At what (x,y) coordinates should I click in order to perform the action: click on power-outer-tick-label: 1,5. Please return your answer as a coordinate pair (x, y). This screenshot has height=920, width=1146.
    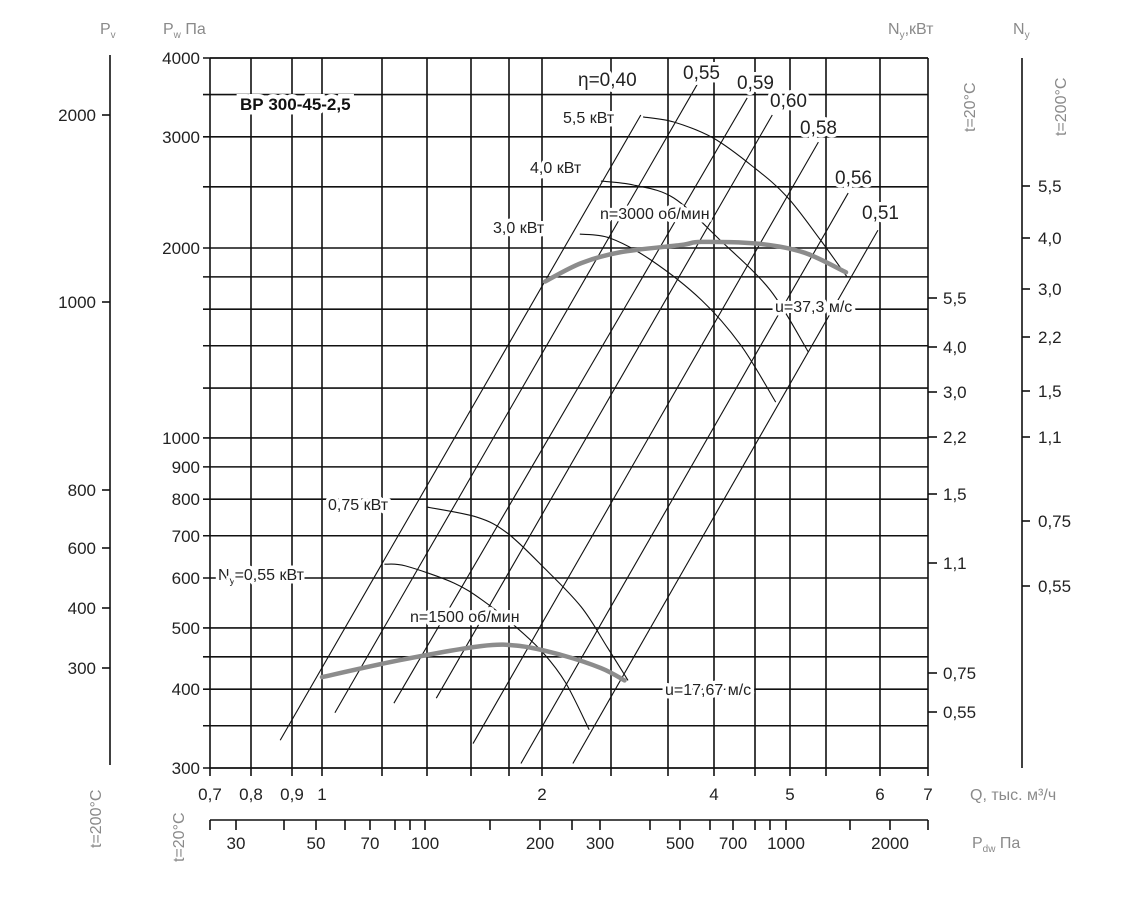
    Looking at the image, I should click on (1050, 391).